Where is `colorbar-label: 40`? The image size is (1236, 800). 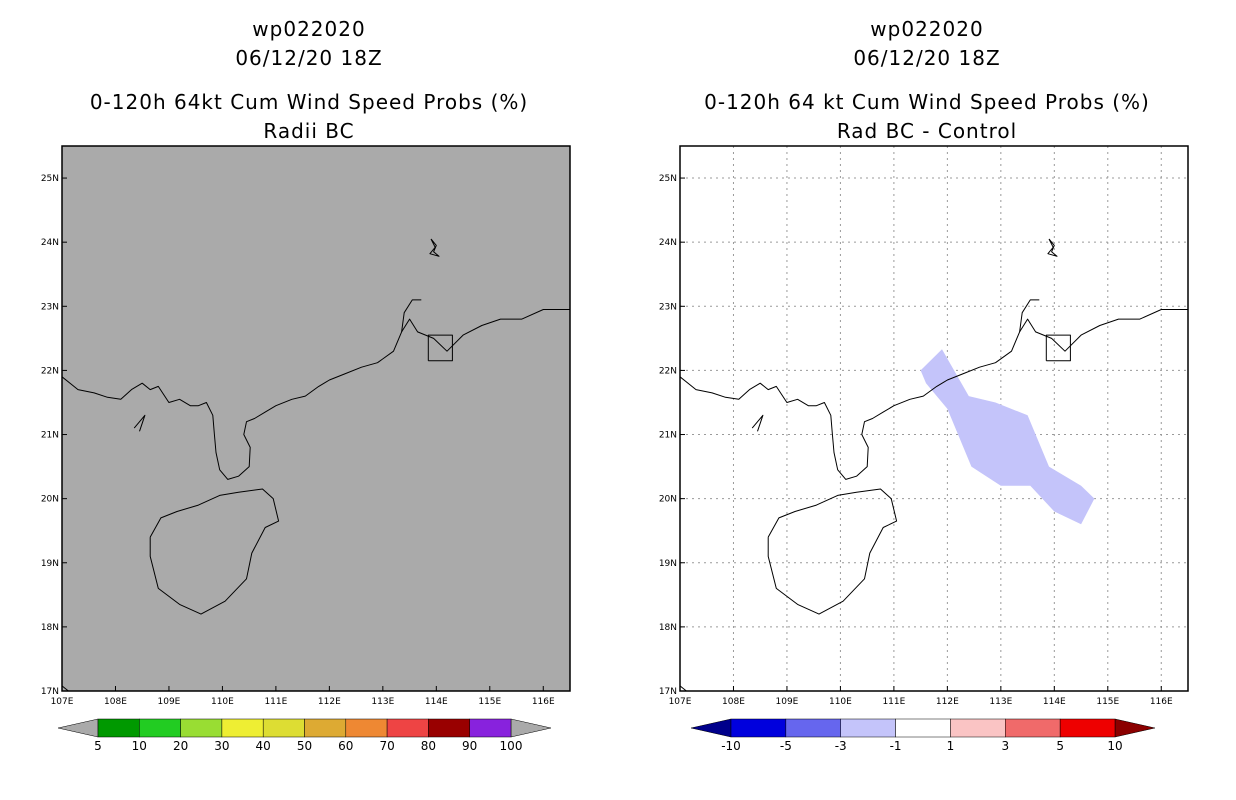
colorbar-label: 40 is located at coordinates (263, 746).